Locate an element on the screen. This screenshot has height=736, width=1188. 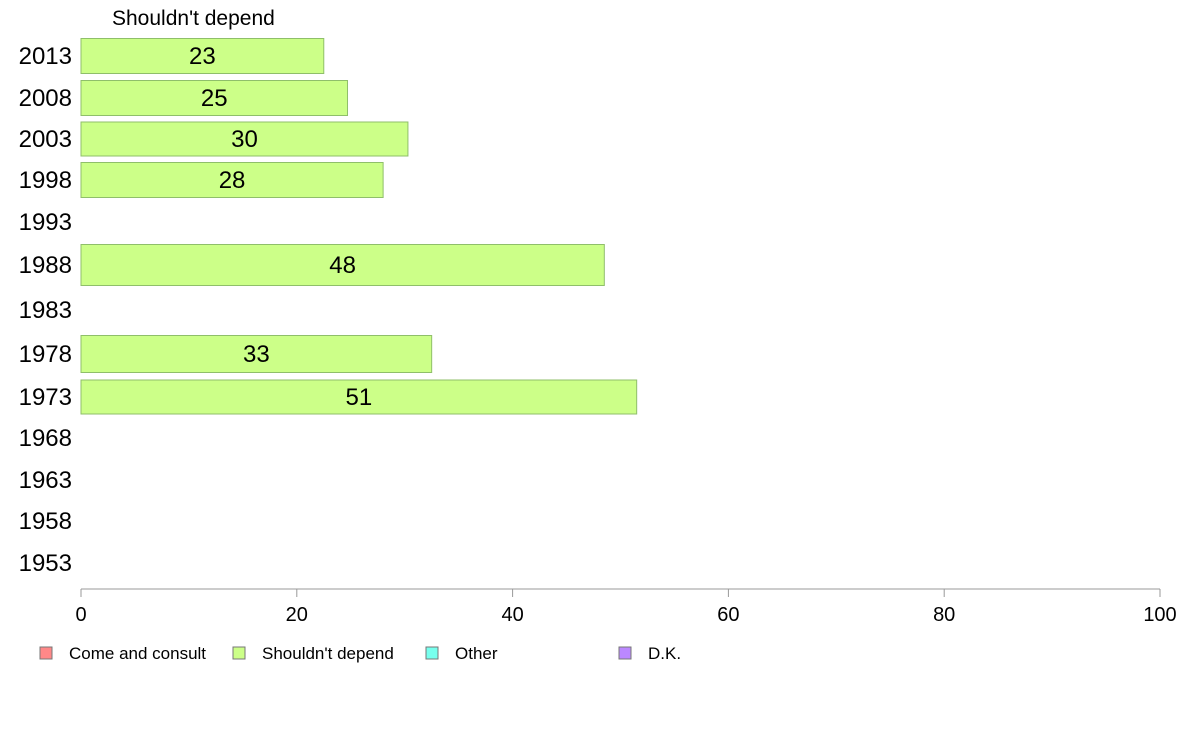
bar-value-label: 25 is located at coordinates (214, 98).